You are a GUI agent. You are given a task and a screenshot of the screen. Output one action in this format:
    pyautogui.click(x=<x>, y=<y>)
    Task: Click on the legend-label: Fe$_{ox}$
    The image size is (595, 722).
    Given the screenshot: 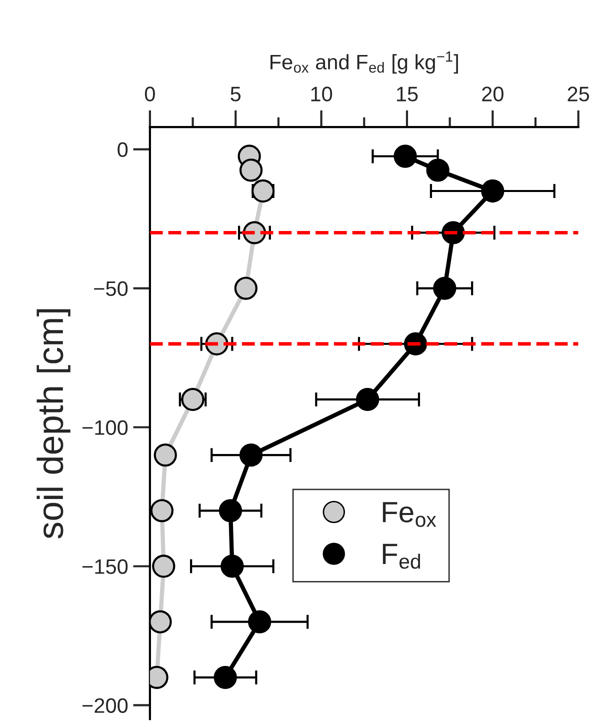 What is the action you would take?
    pyautogui.click(x=409, y=514)
    